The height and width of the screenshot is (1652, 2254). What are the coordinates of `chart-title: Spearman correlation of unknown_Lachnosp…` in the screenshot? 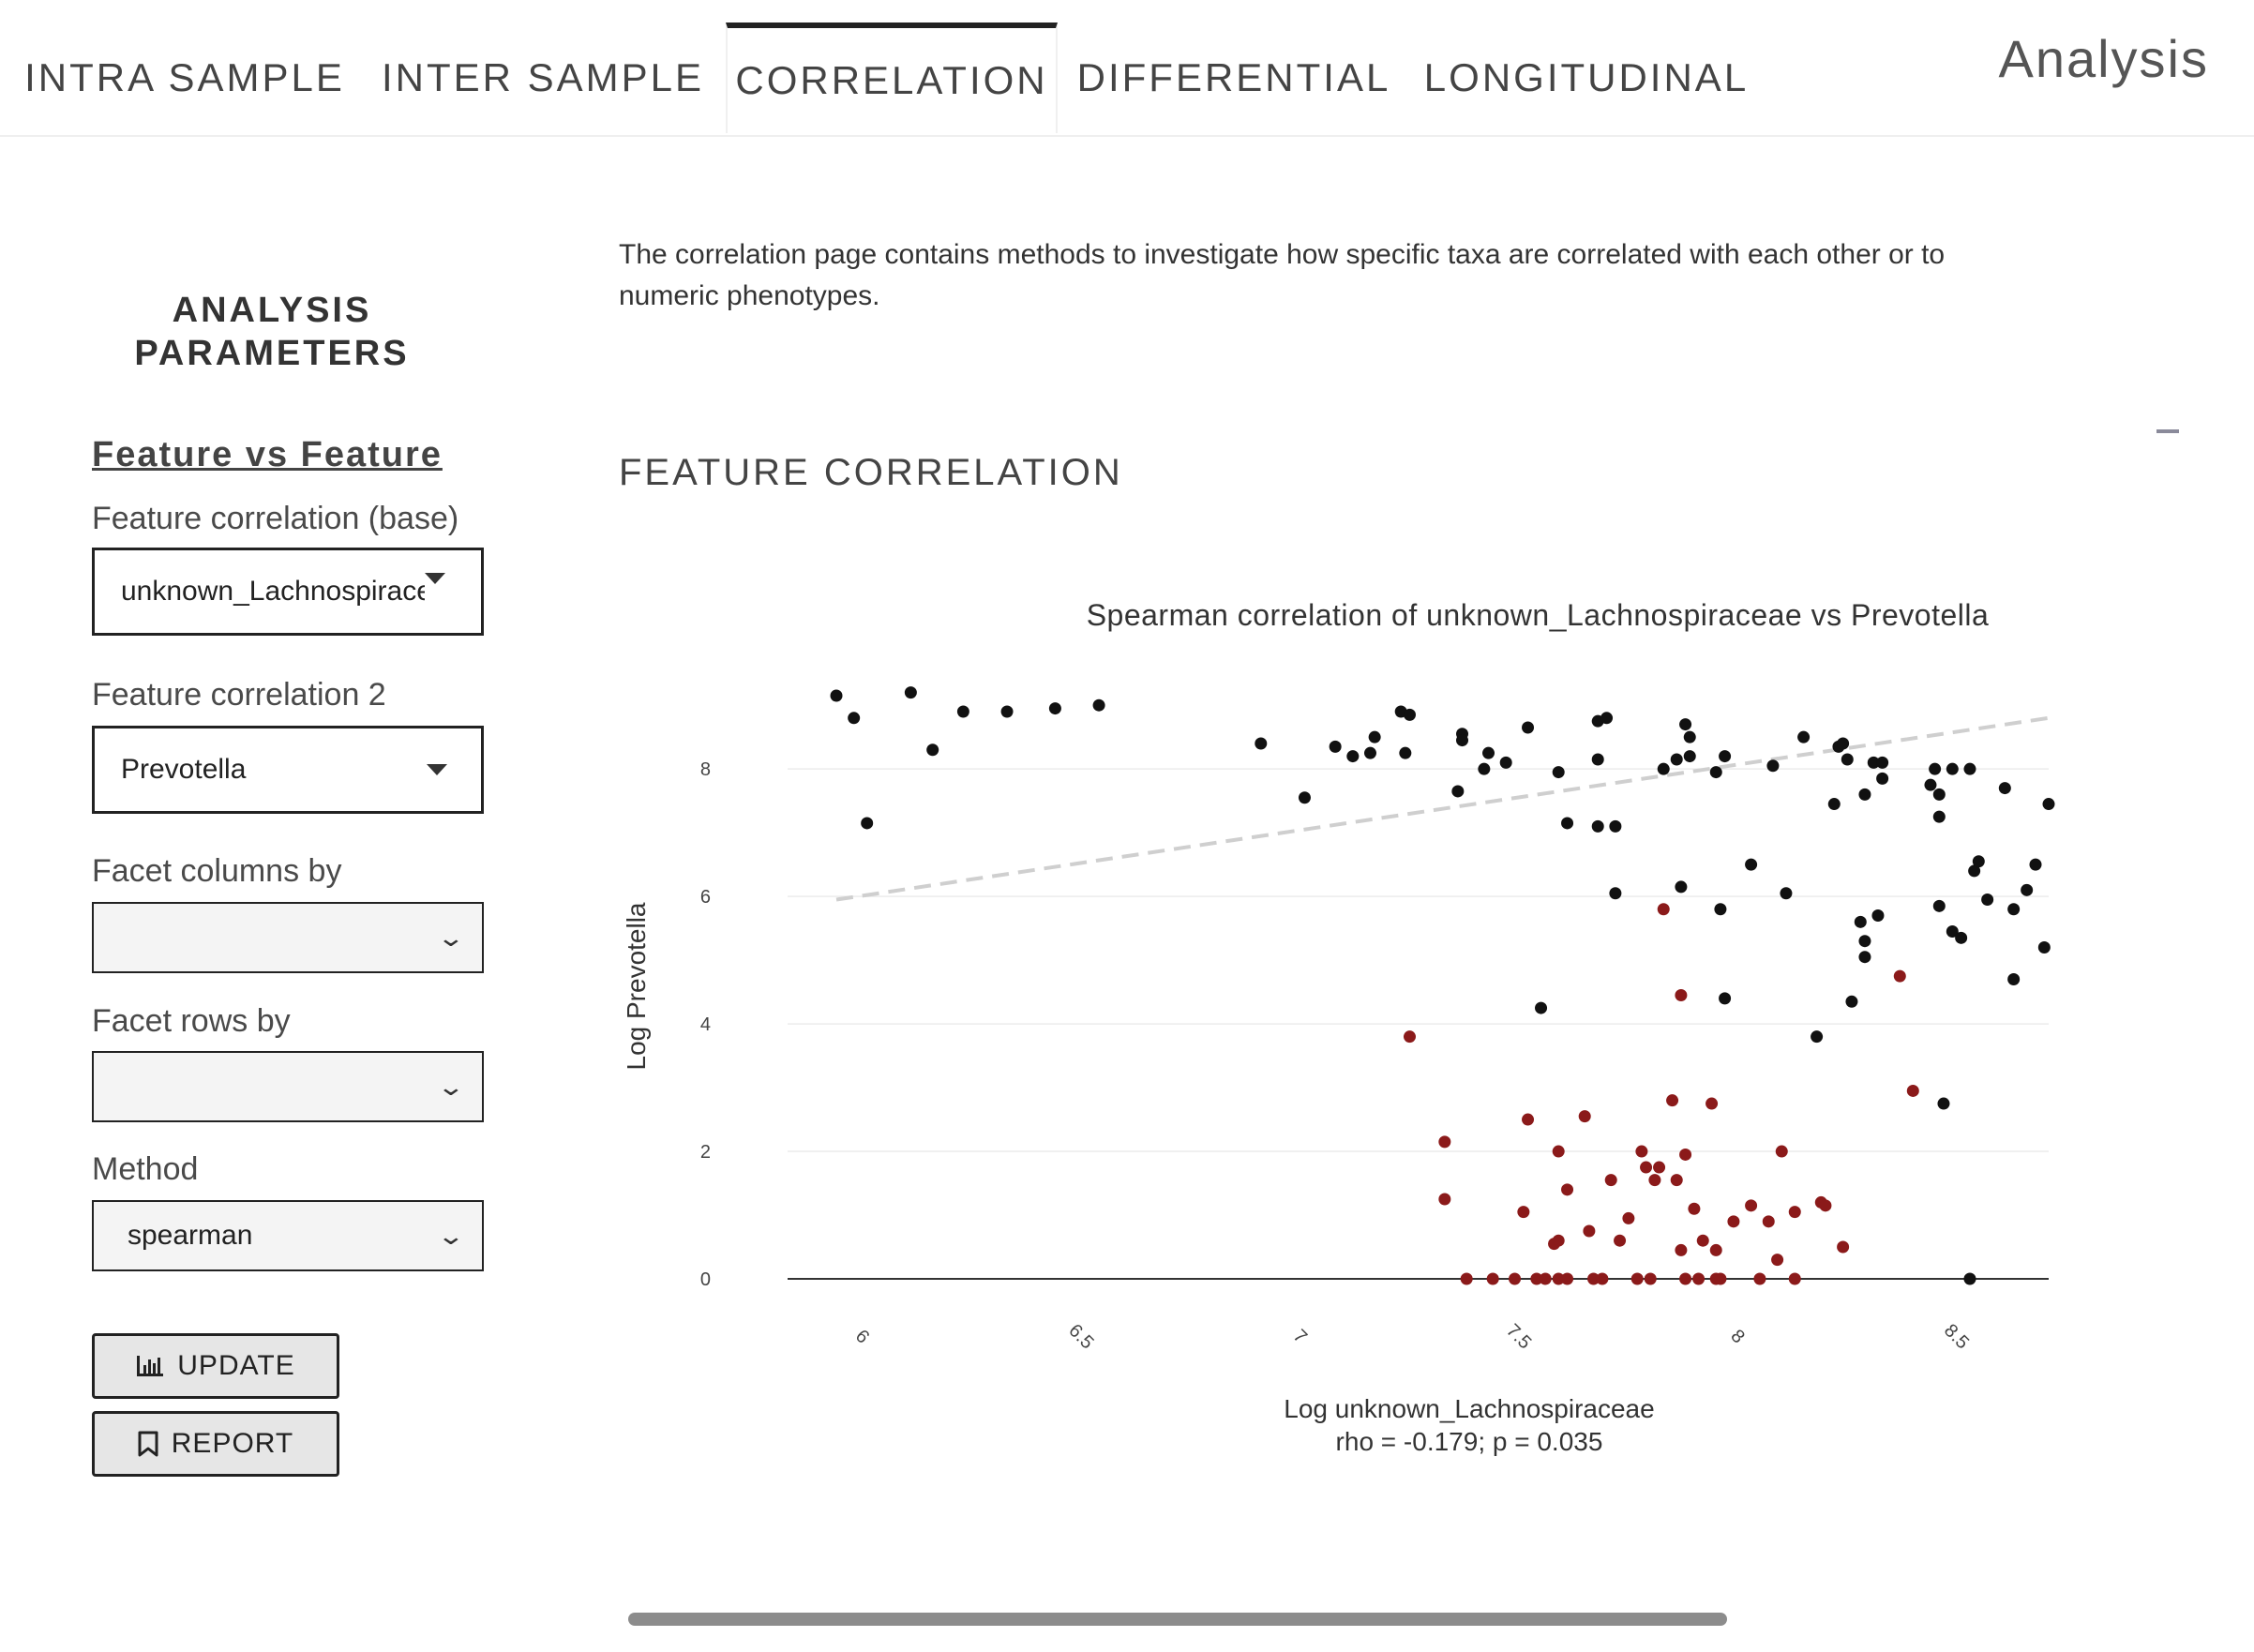 It's located at (1538, 615).